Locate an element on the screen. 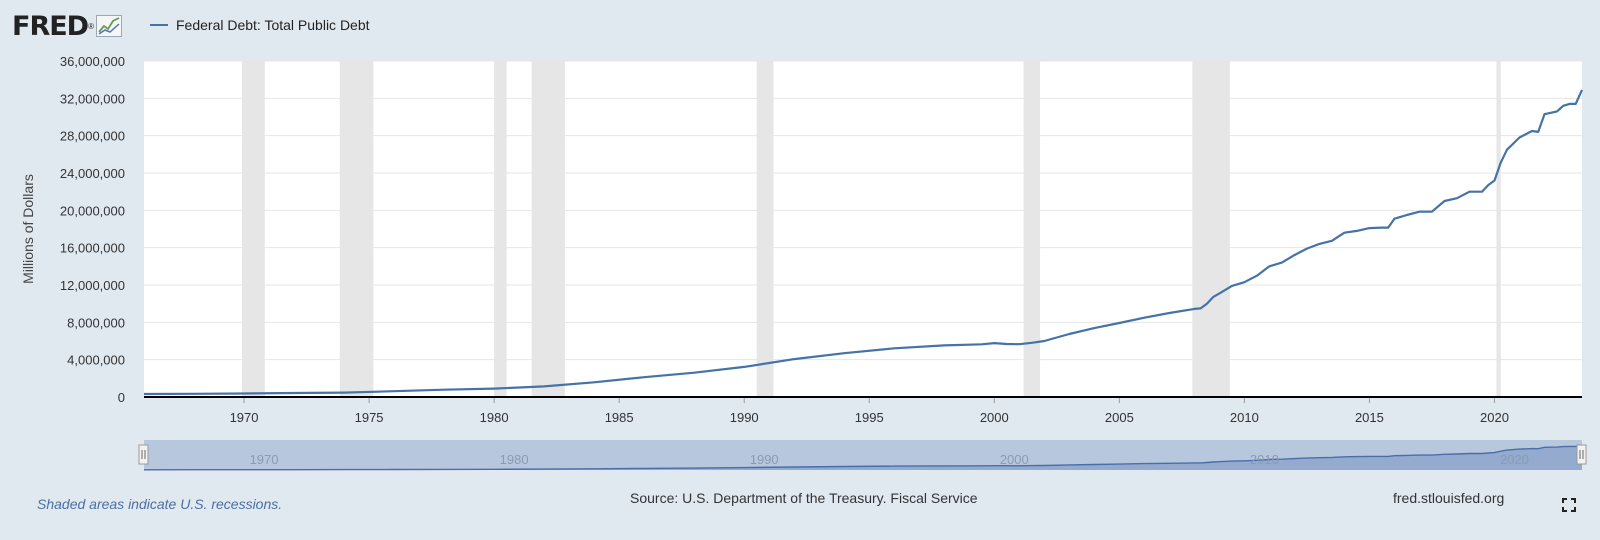 The image size is (1600, 540). navigator-tick-label: 2000 is located at coordinates (1014, 459).